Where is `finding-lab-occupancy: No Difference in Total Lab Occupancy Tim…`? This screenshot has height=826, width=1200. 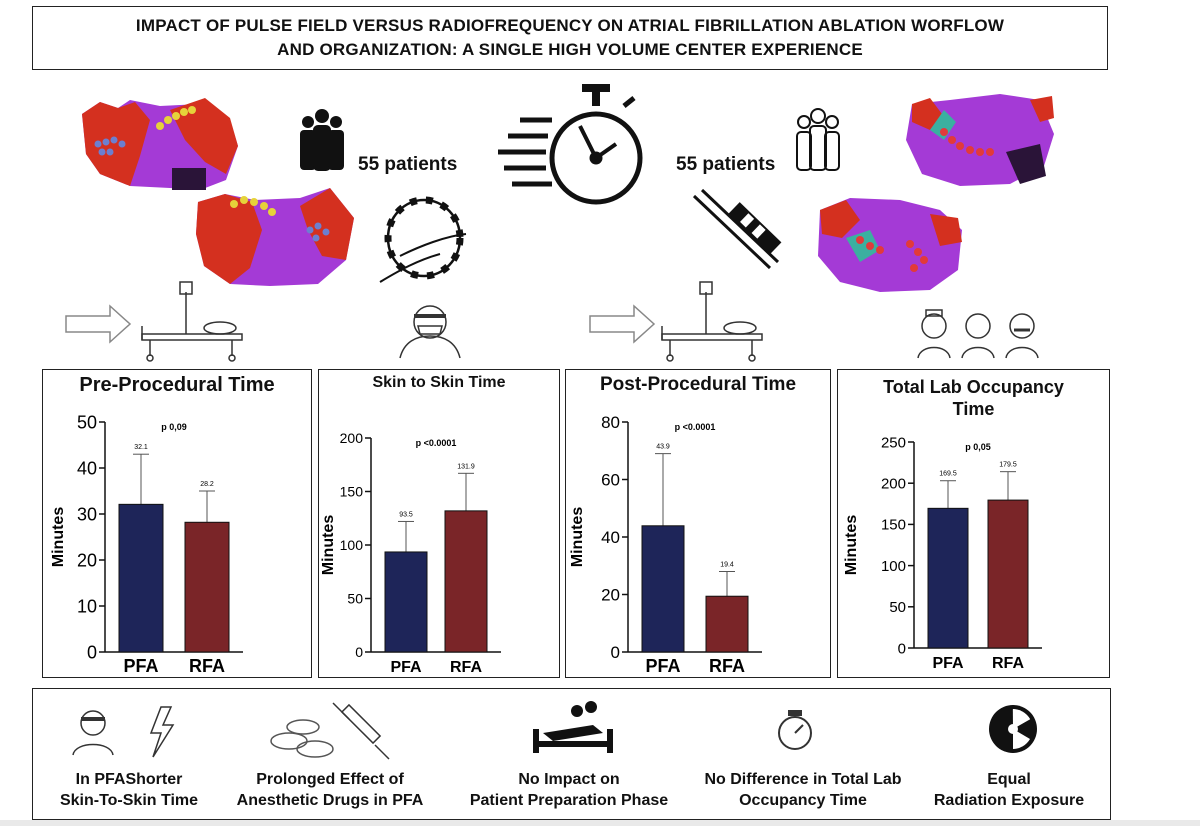 finding-lab-occupancy: No Difference in Total Lab Occupancy Tim… is located at coordinates (803, 790).